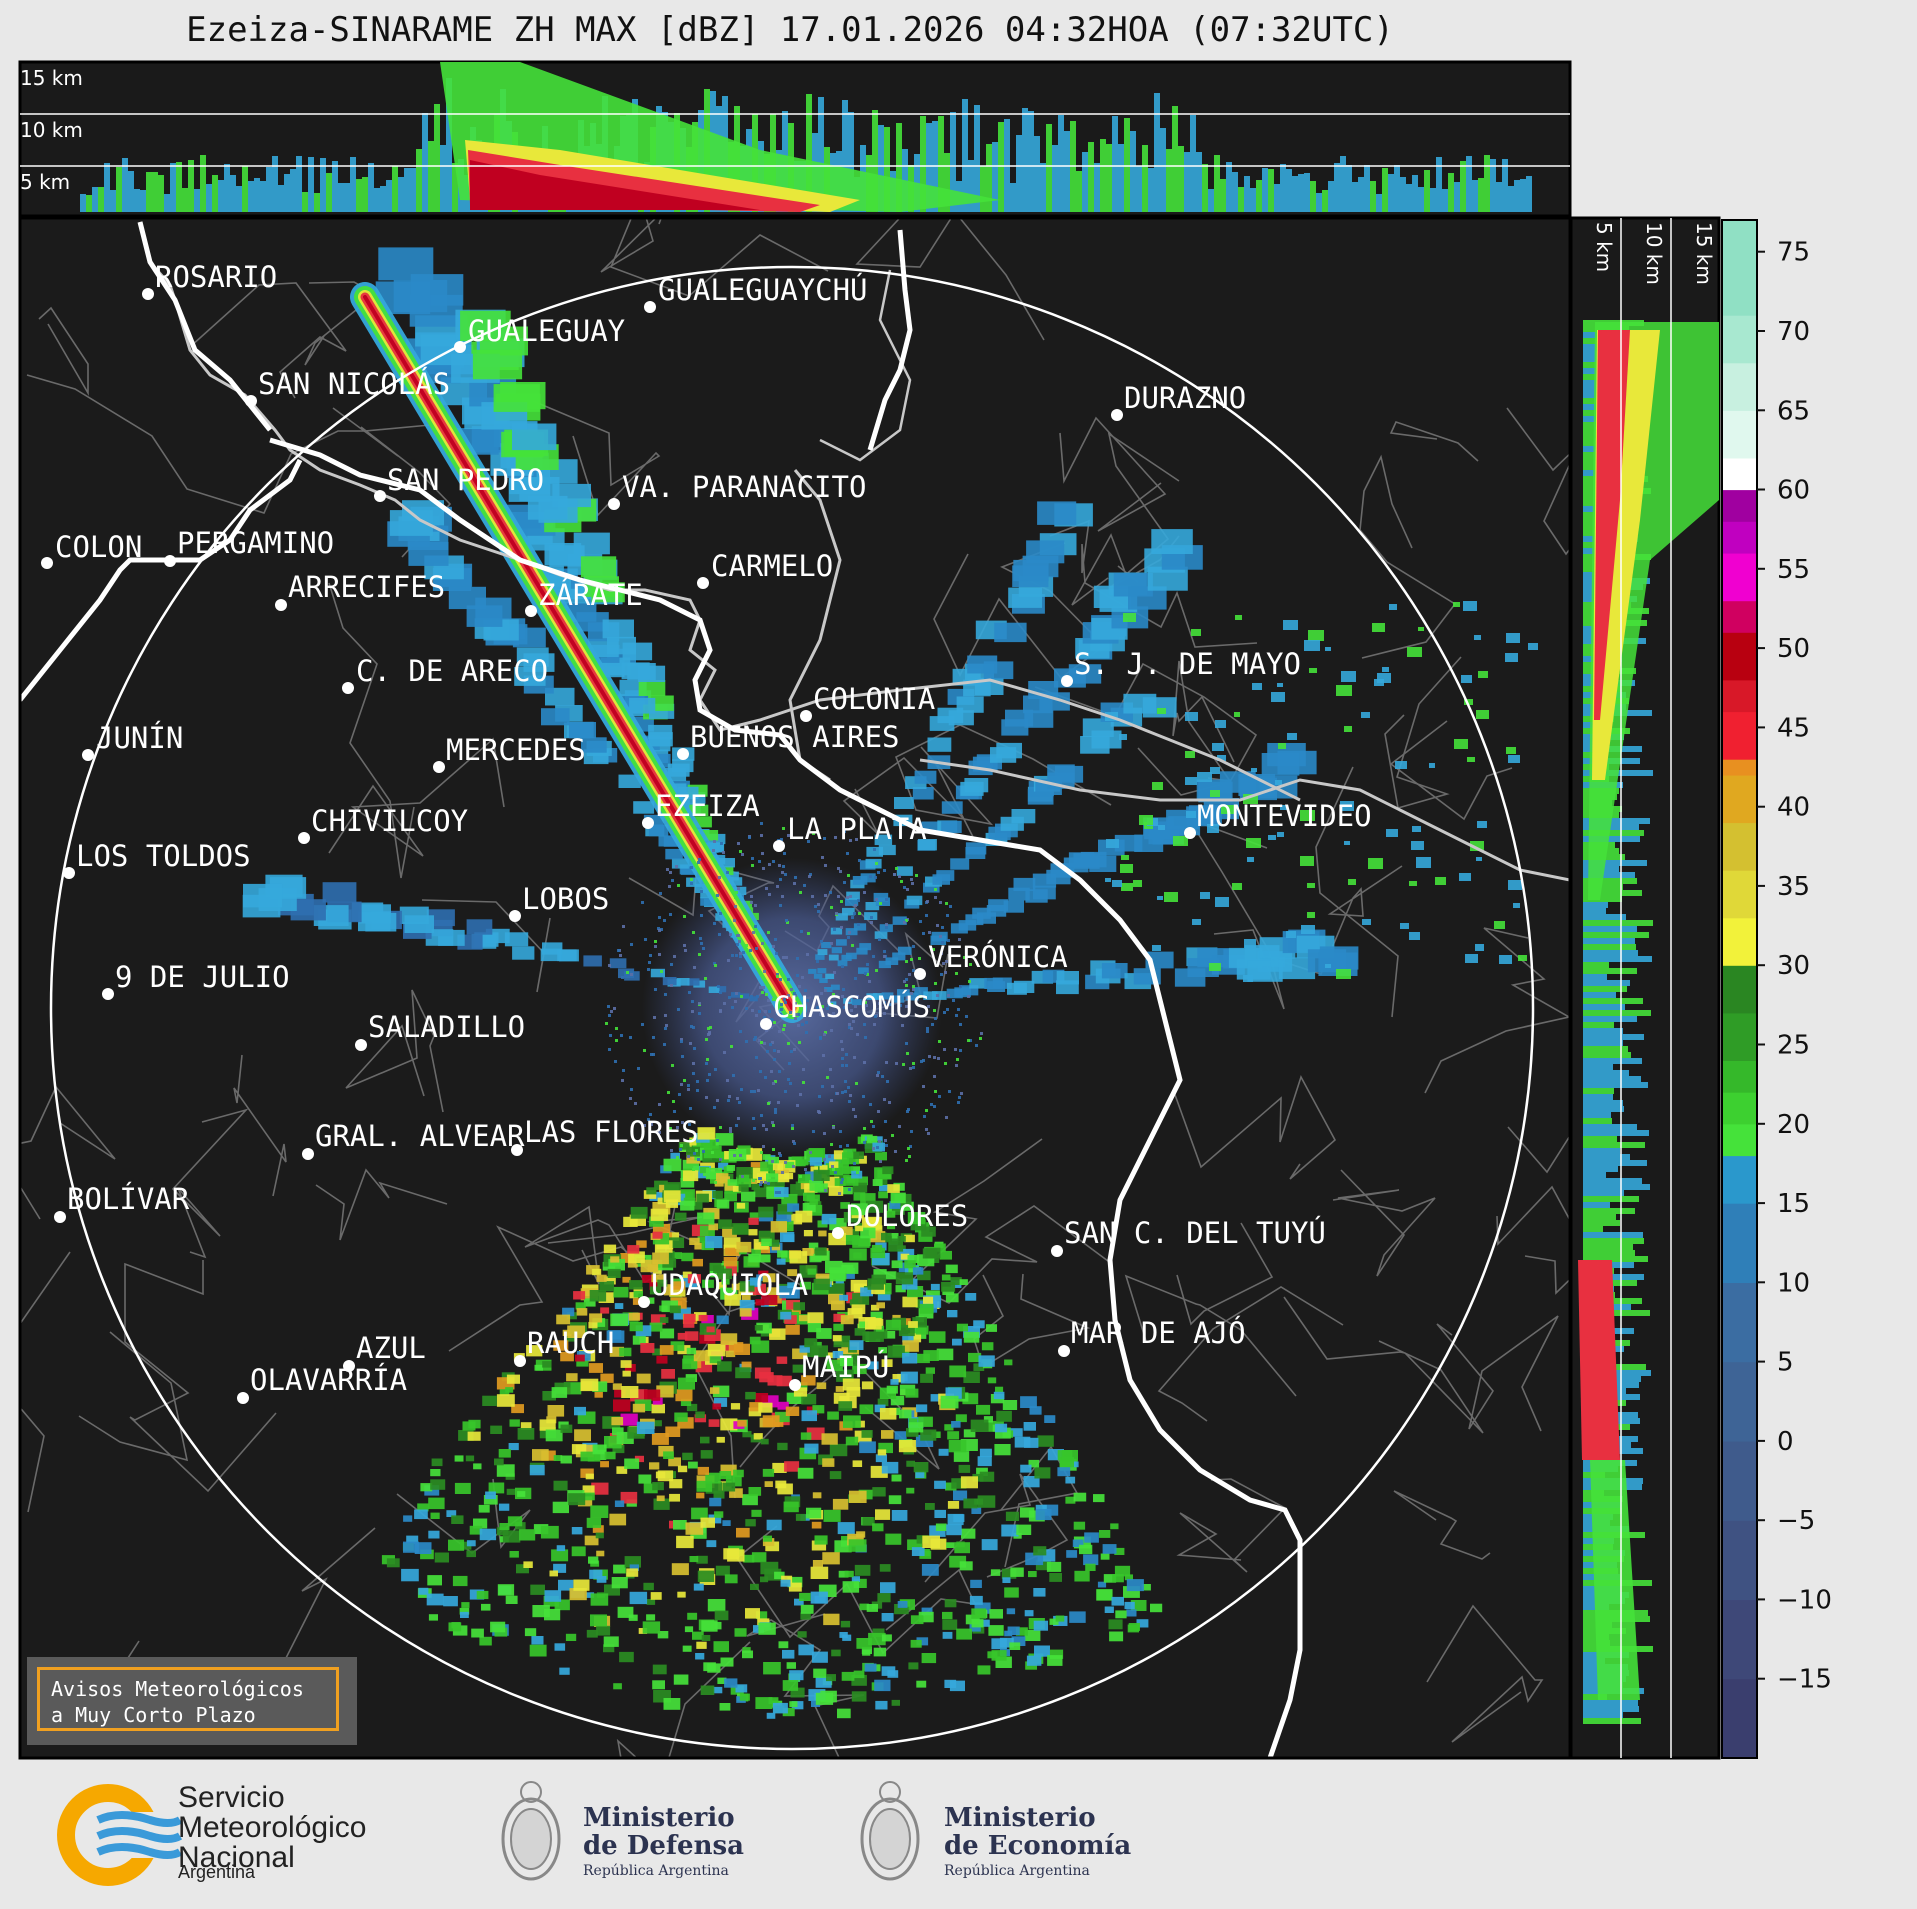 The width and height of the screenshot is (1917, 1909). I want to click on city-label: ROSARIO, so click(216, 277).